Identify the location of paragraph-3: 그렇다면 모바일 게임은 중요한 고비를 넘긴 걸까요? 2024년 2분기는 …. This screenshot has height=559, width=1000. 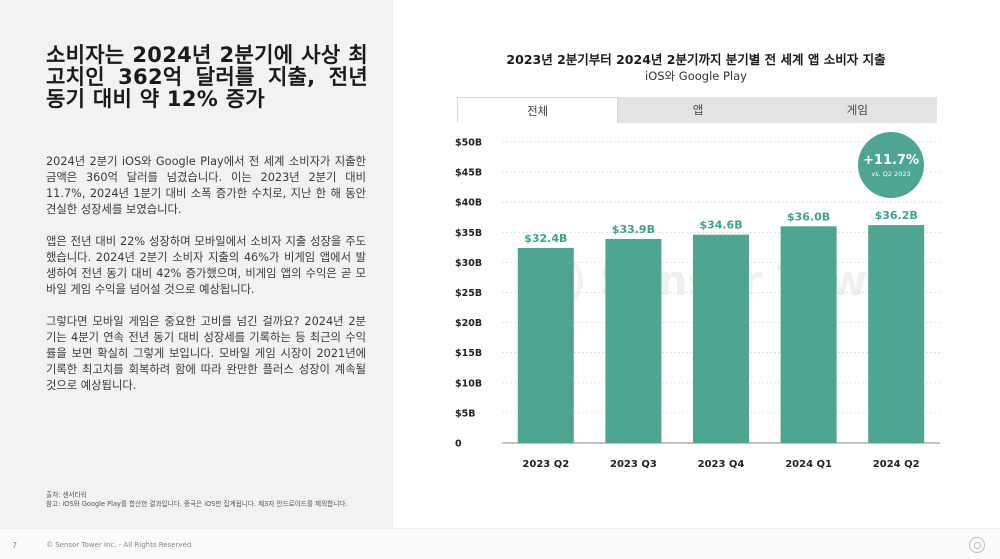
(206, 353).